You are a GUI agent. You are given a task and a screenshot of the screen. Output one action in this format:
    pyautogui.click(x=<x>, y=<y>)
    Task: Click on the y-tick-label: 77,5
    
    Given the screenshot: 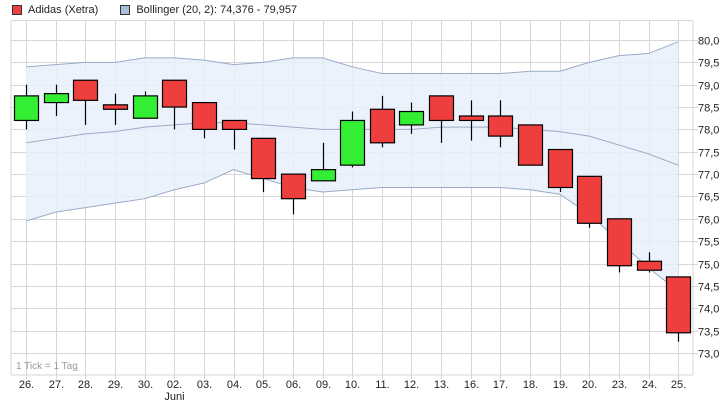 What is the action you would take?
    pyautogui.click(x=708, y=154)
    